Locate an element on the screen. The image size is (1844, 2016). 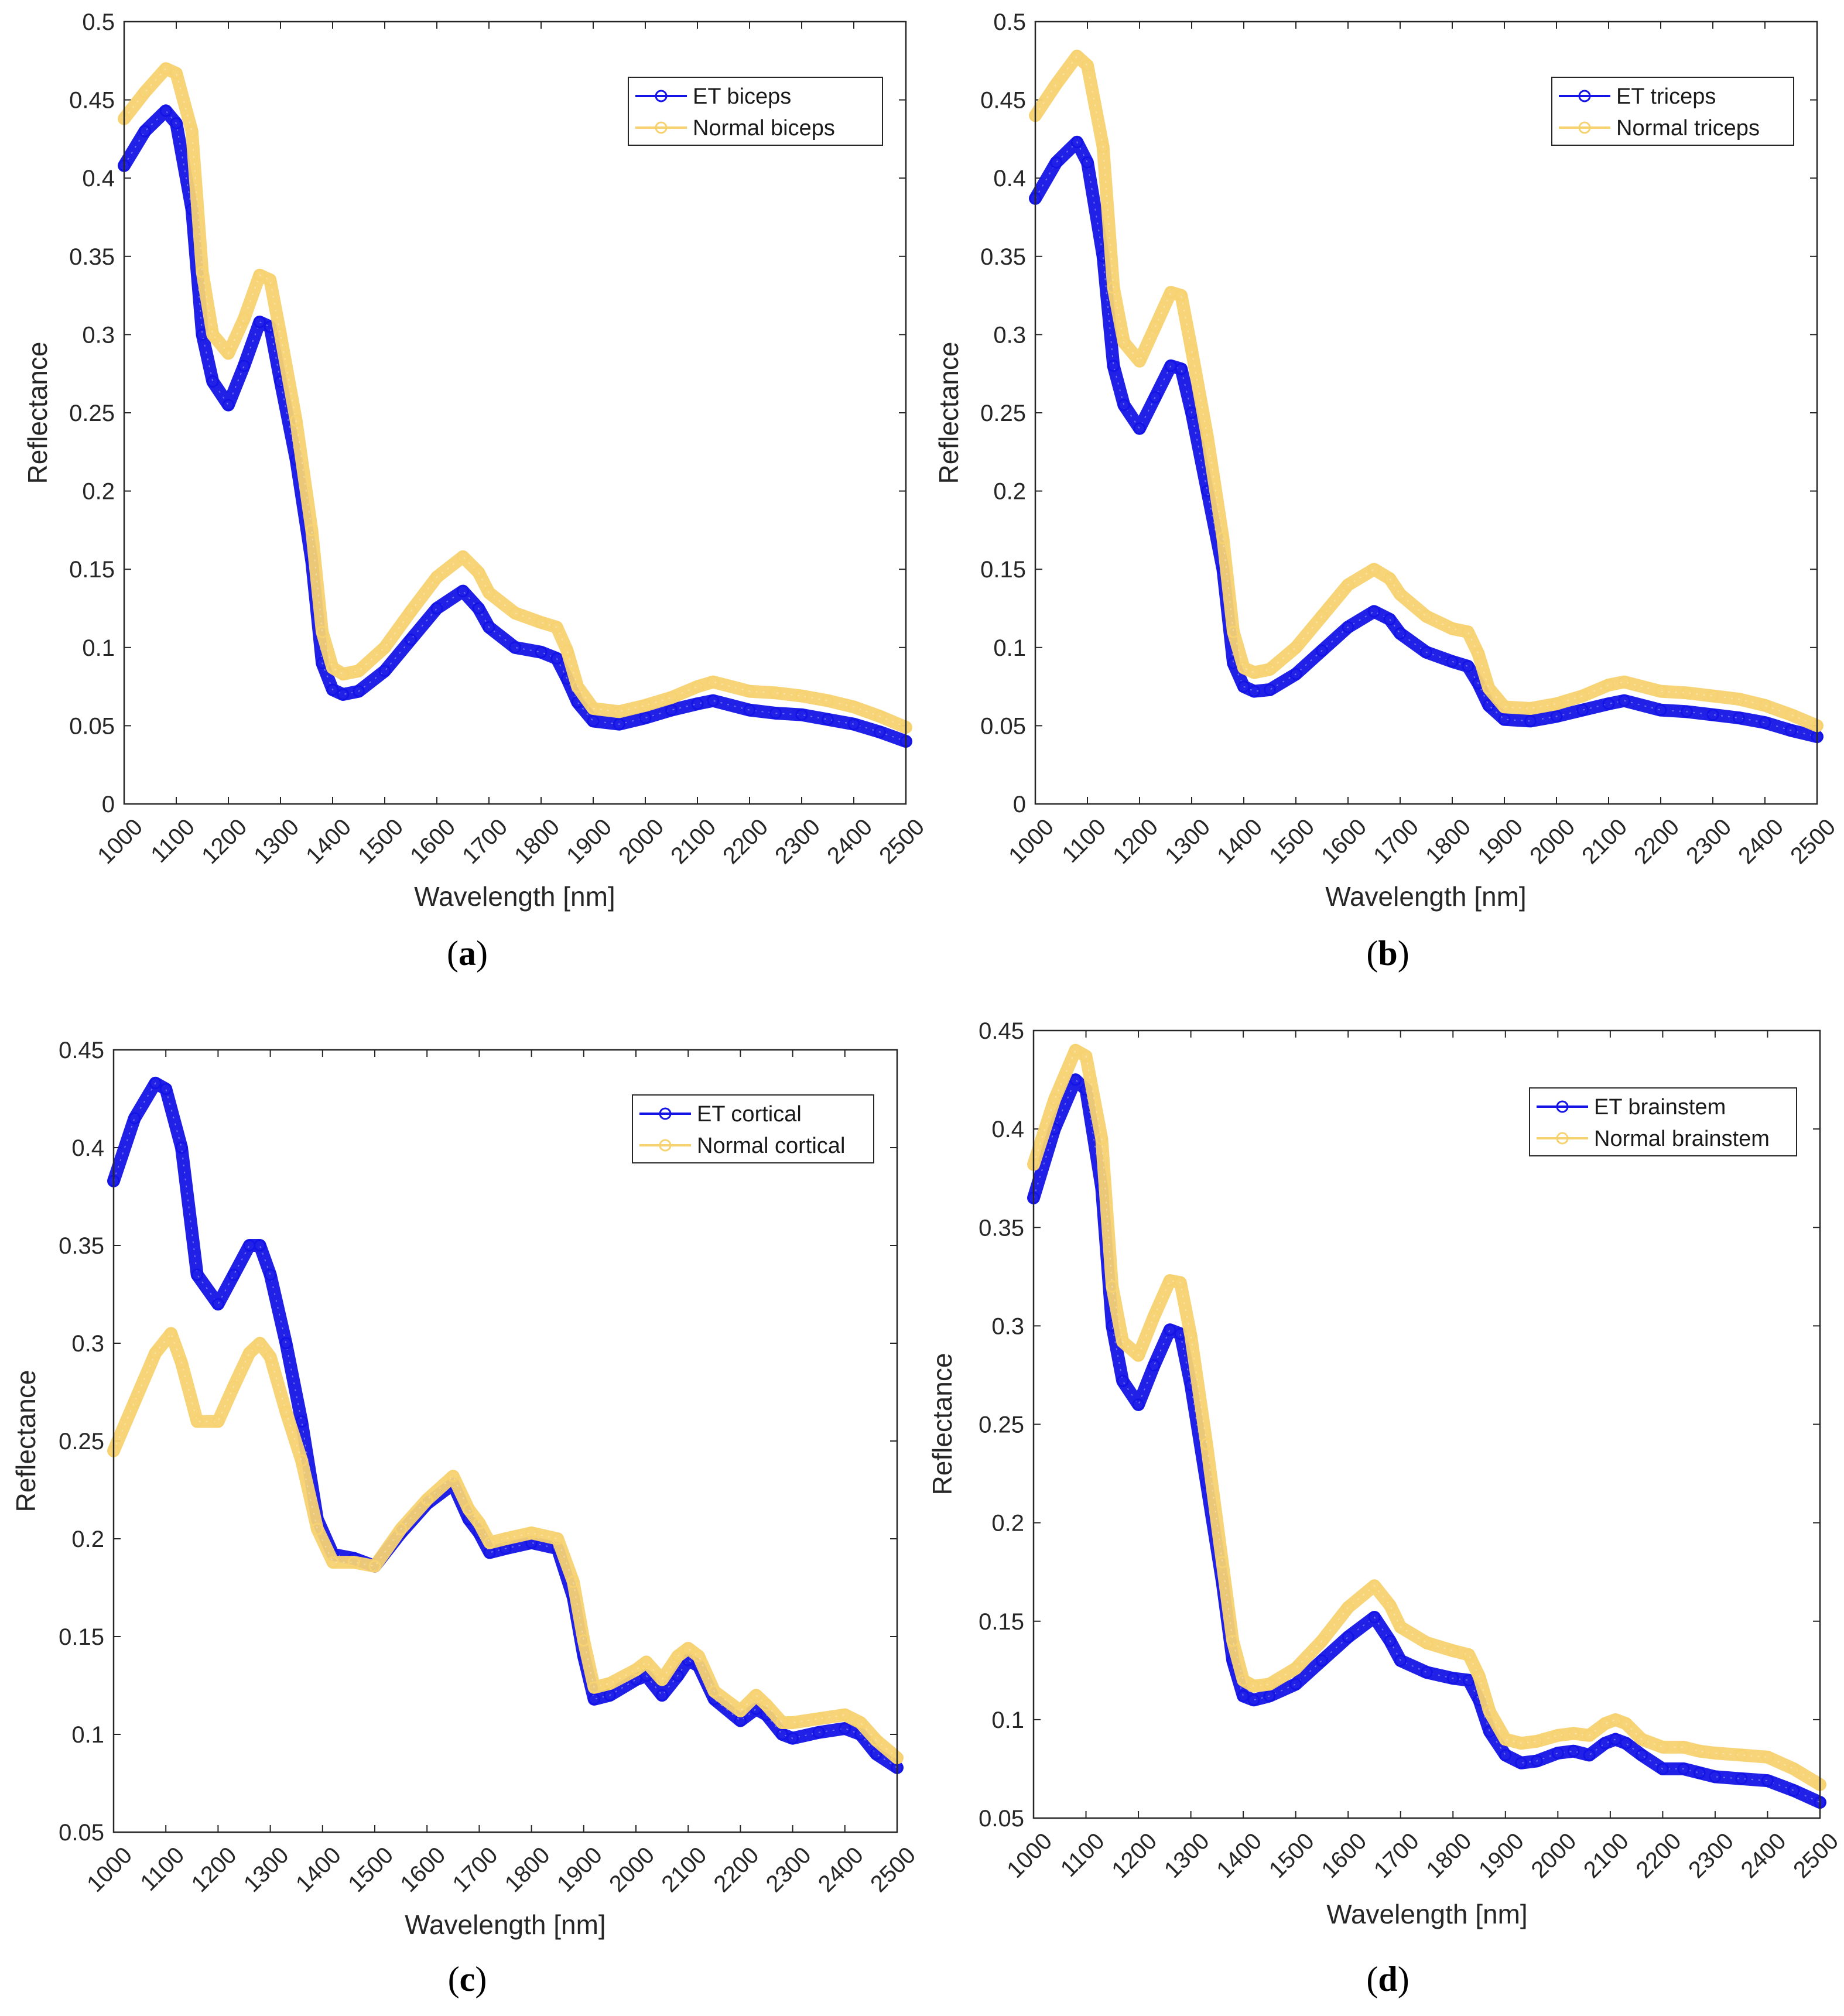
panel-label: (d) is located at coordinates (1387, 1979).